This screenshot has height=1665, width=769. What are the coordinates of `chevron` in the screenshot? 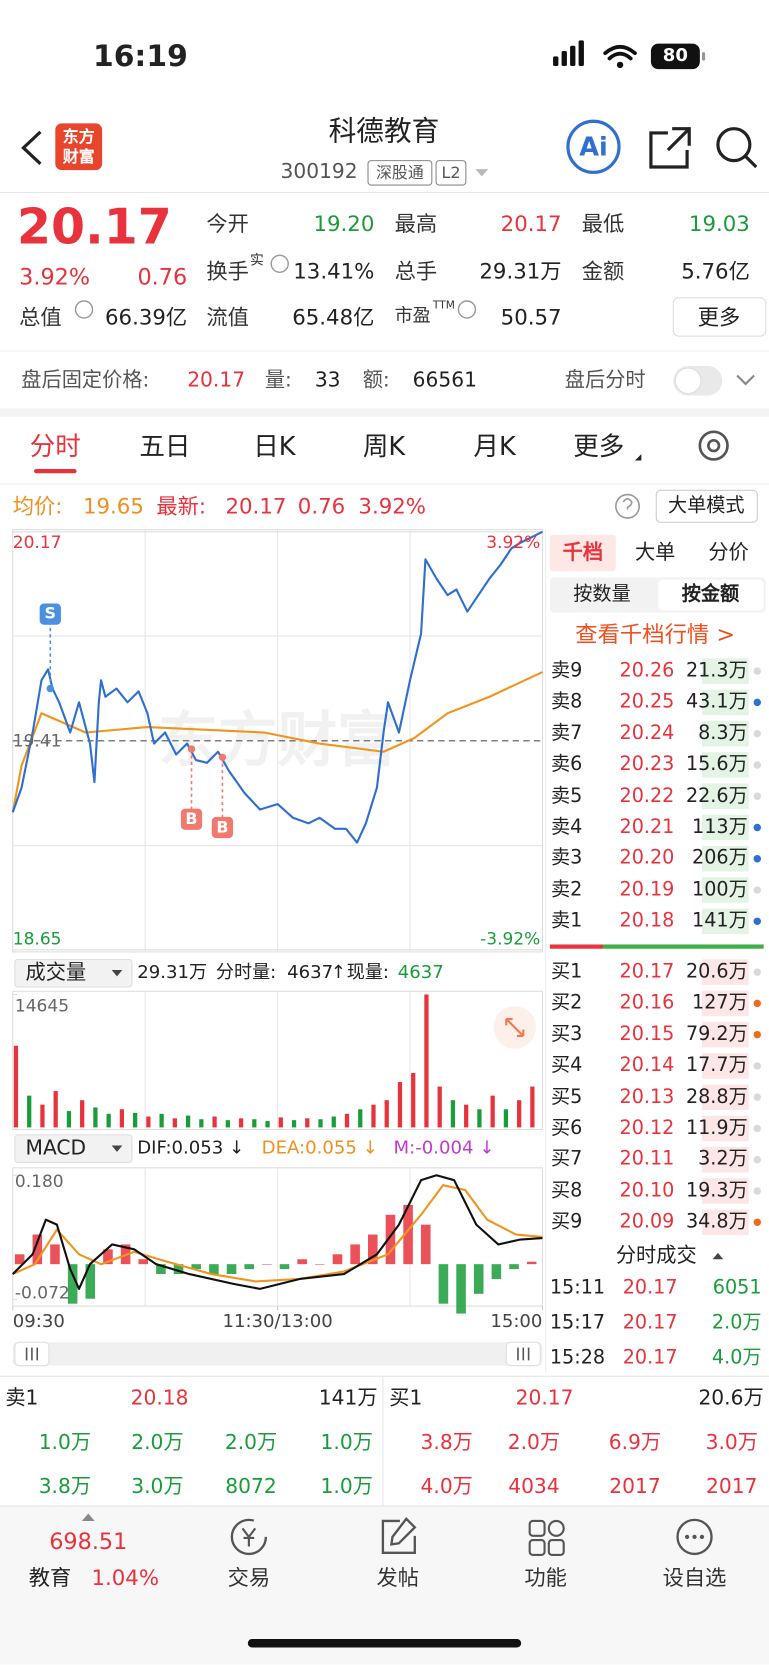 It's located at (745, 380).